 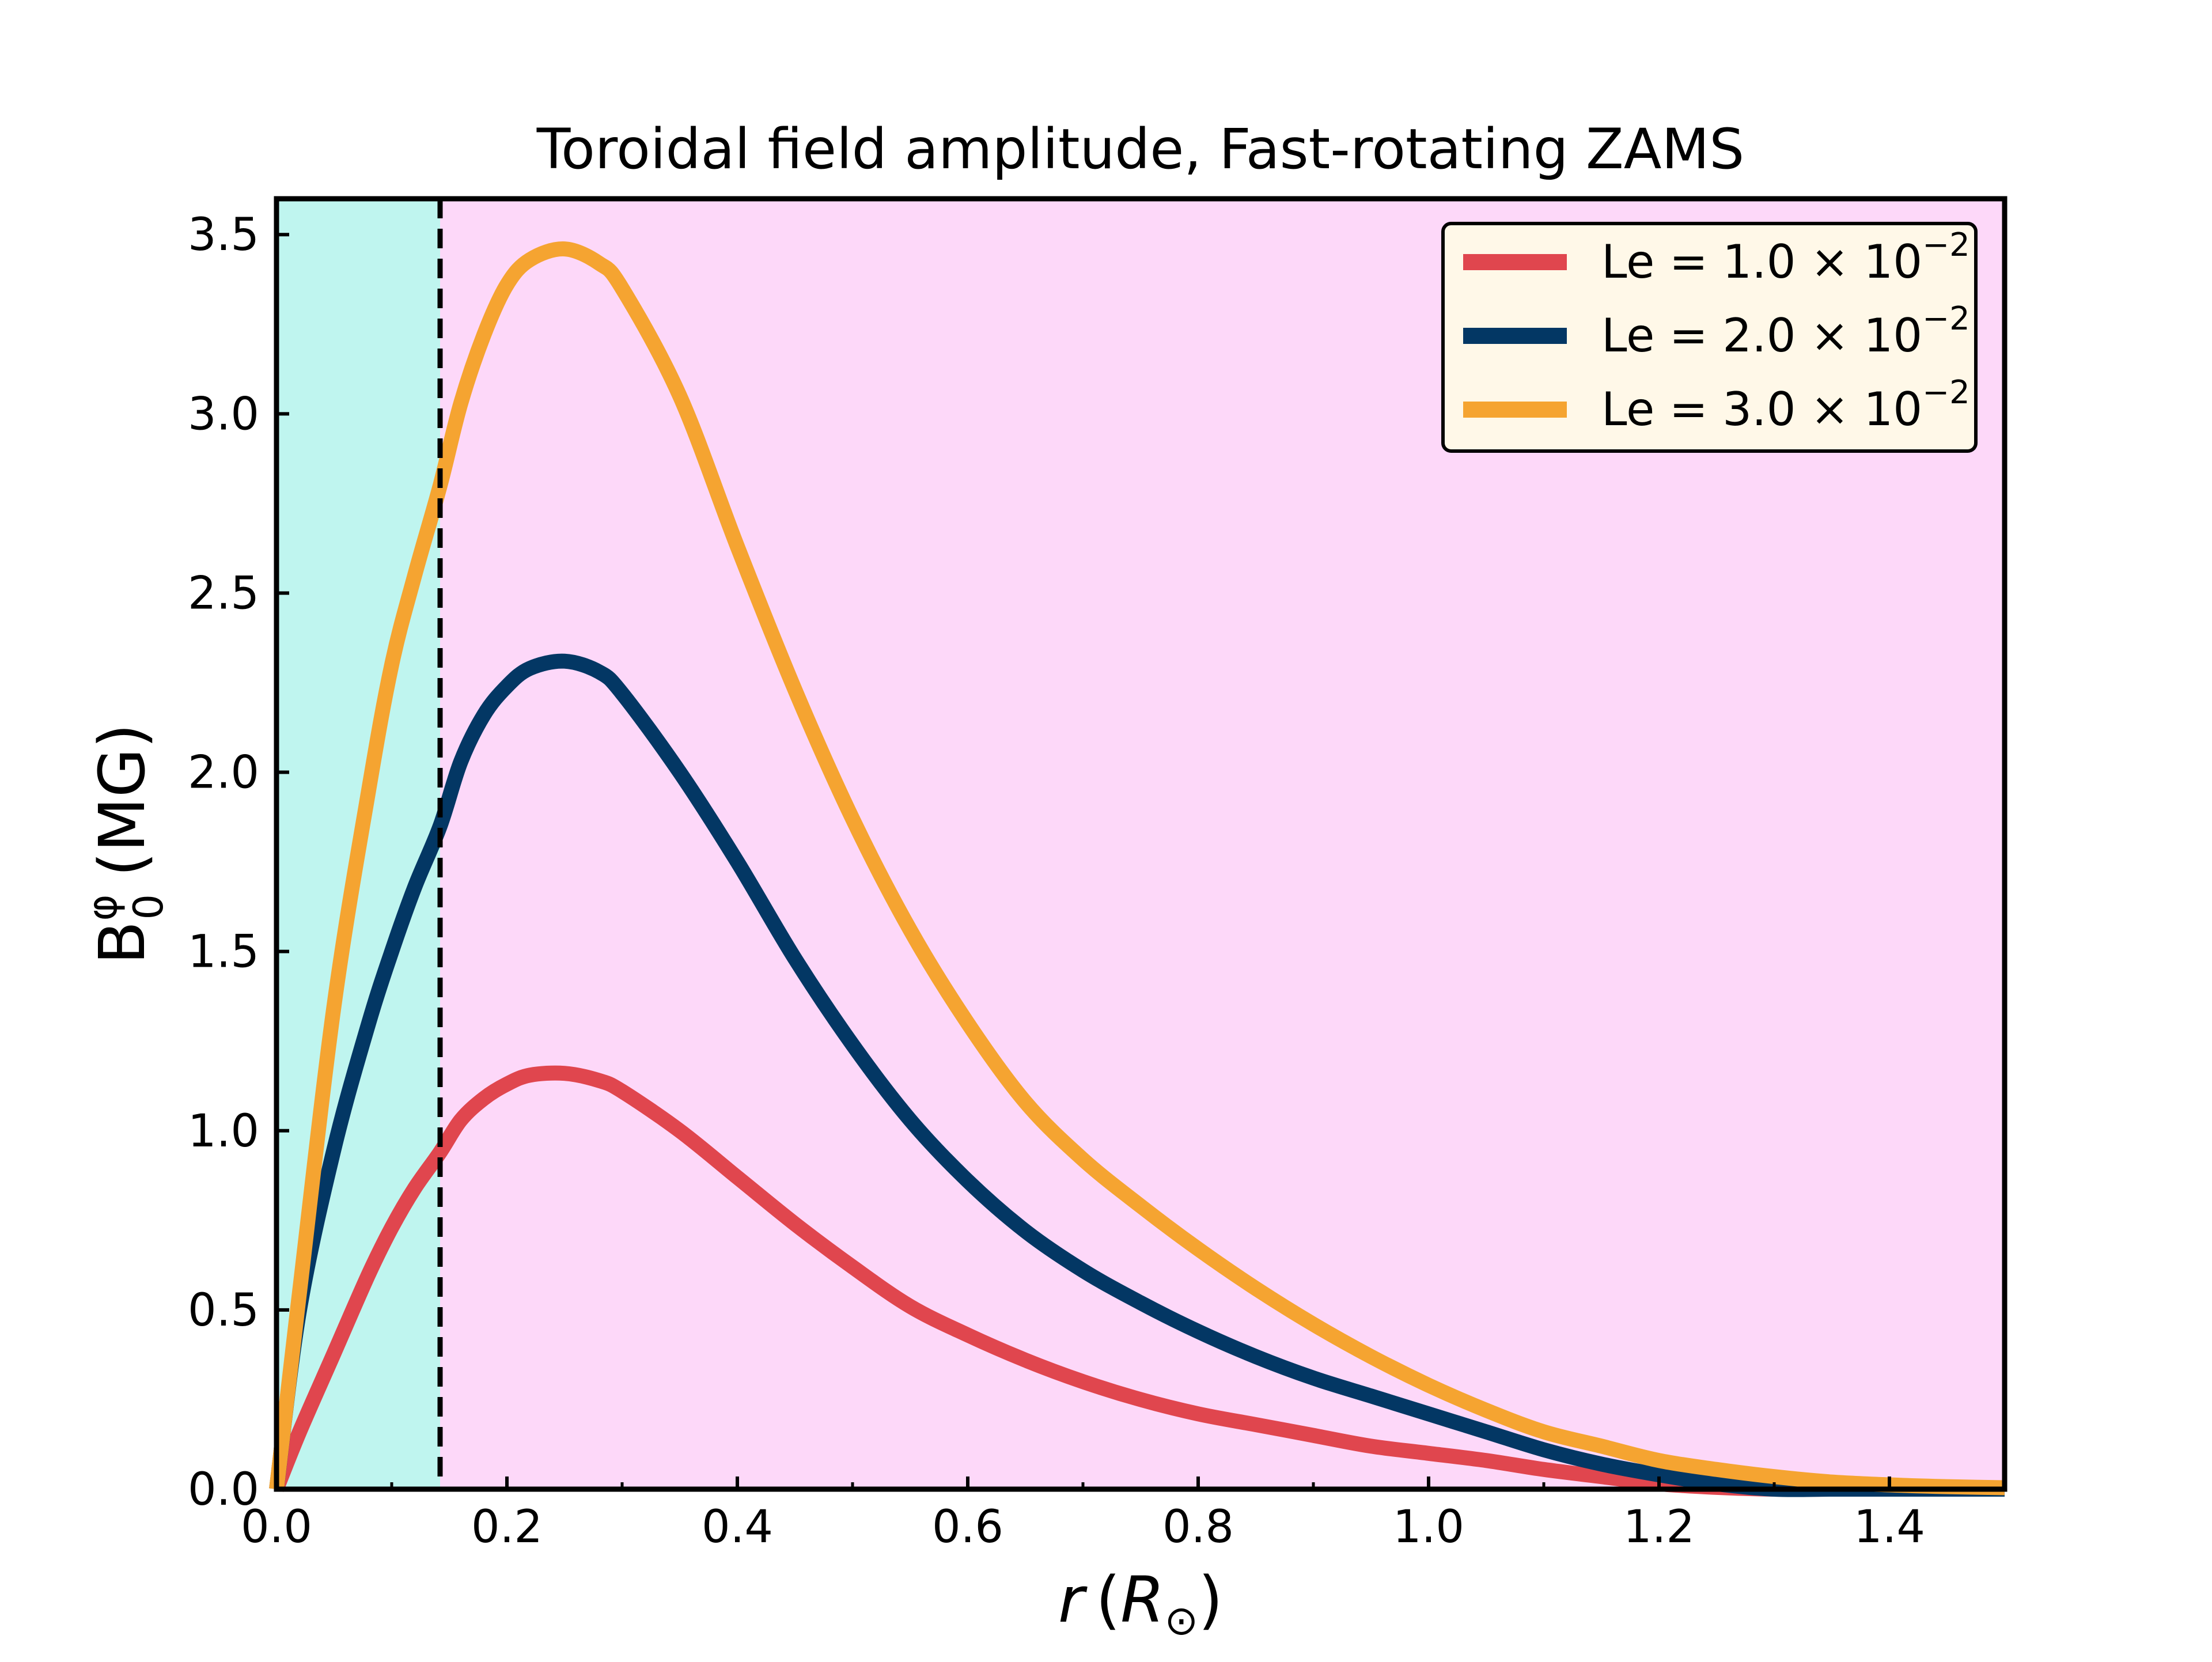 I want to click on x-axis-unit: R, so click(x=1142, y=1600).